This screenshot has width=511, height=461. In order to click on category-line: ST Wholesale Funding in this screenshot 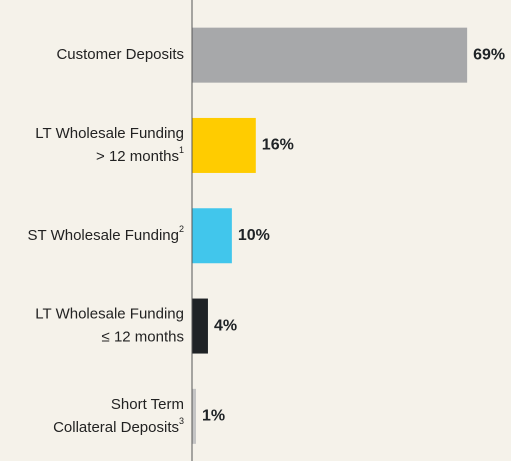, I will do `click(103, 235)`.